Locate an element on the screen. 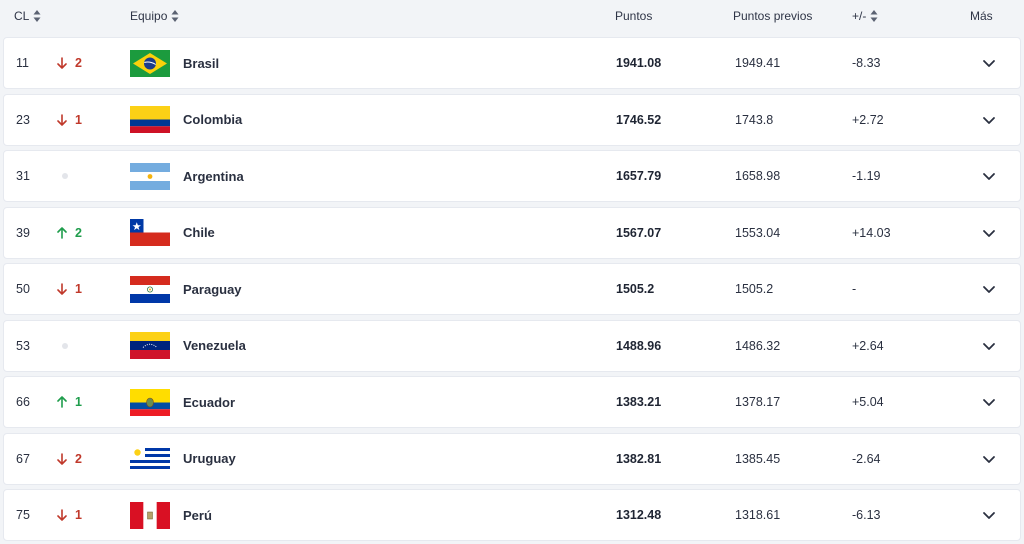 The height and width of the screenshot is (544, 1024). points-value: 1505.2 is located at coordinates (635, 289).